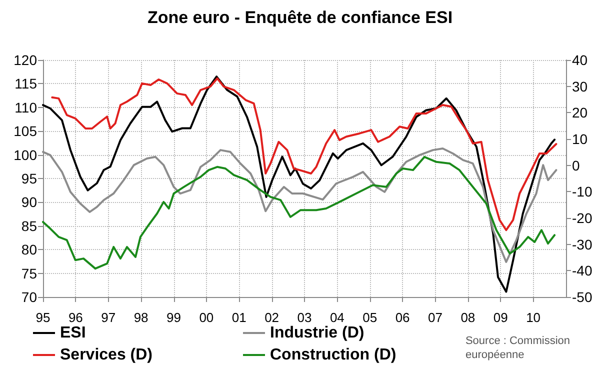 The height and width of the screenshot is (372, 600). I want to click on y2-tick-label: -20, so click(582, 218).